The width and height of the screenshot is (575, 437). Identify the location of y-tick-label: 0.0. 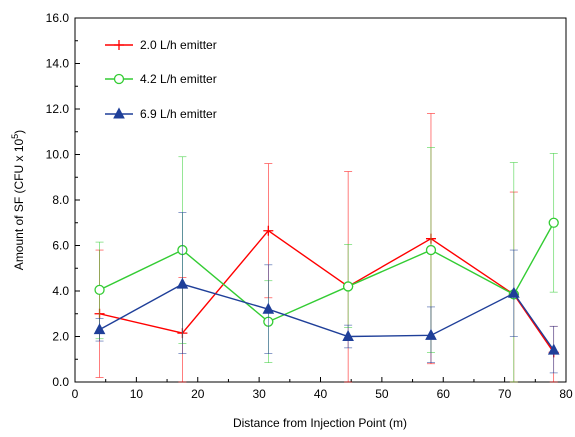
(60, 382).